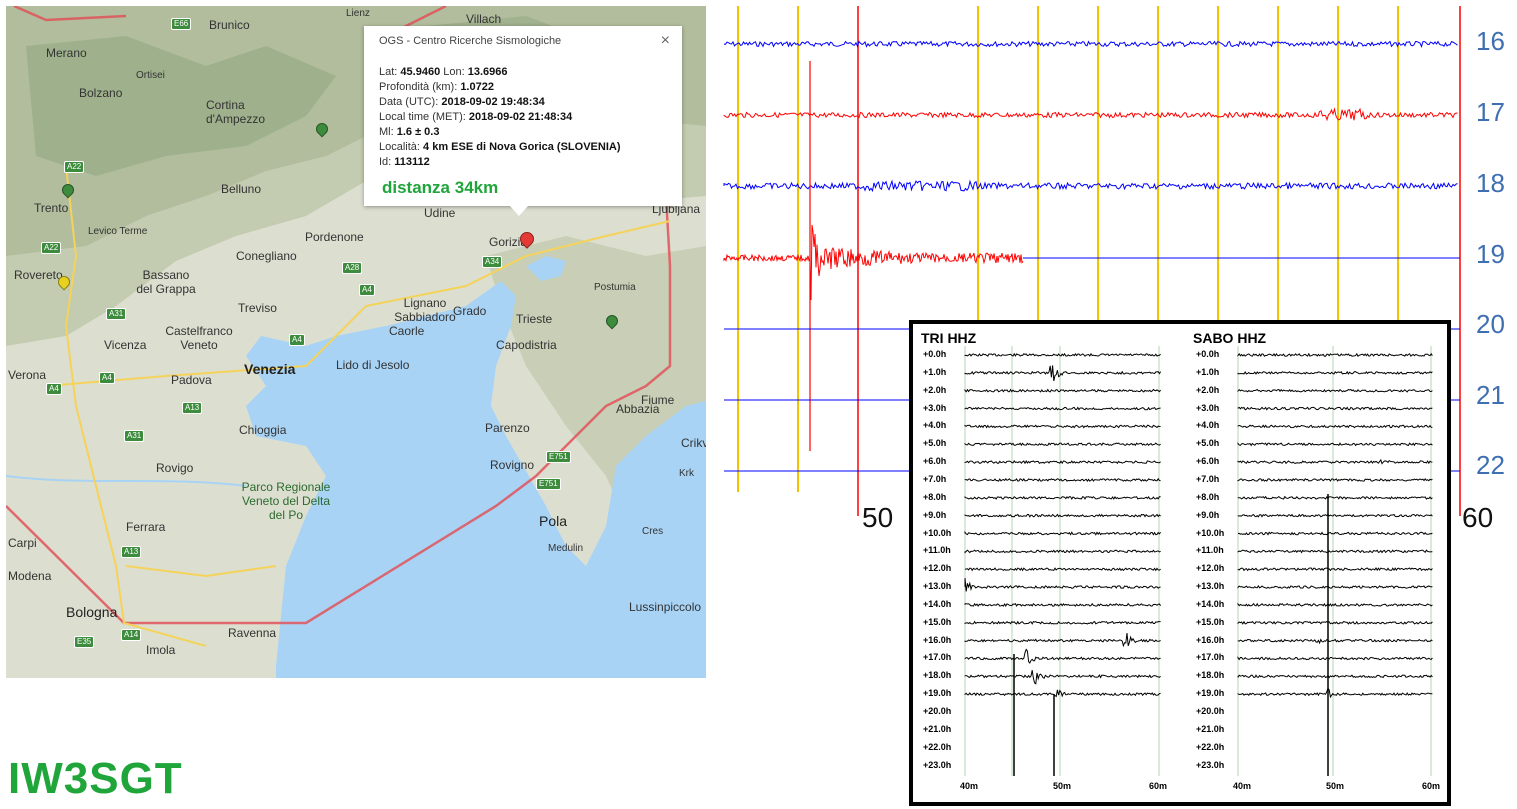  I want to click on place-label: Belluno, so click(241, 189).